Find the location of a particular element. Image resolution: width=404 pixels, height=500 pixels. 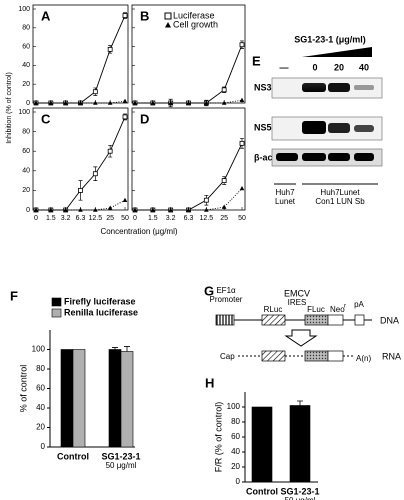

promoter-box is located at coordinates (225, 320).